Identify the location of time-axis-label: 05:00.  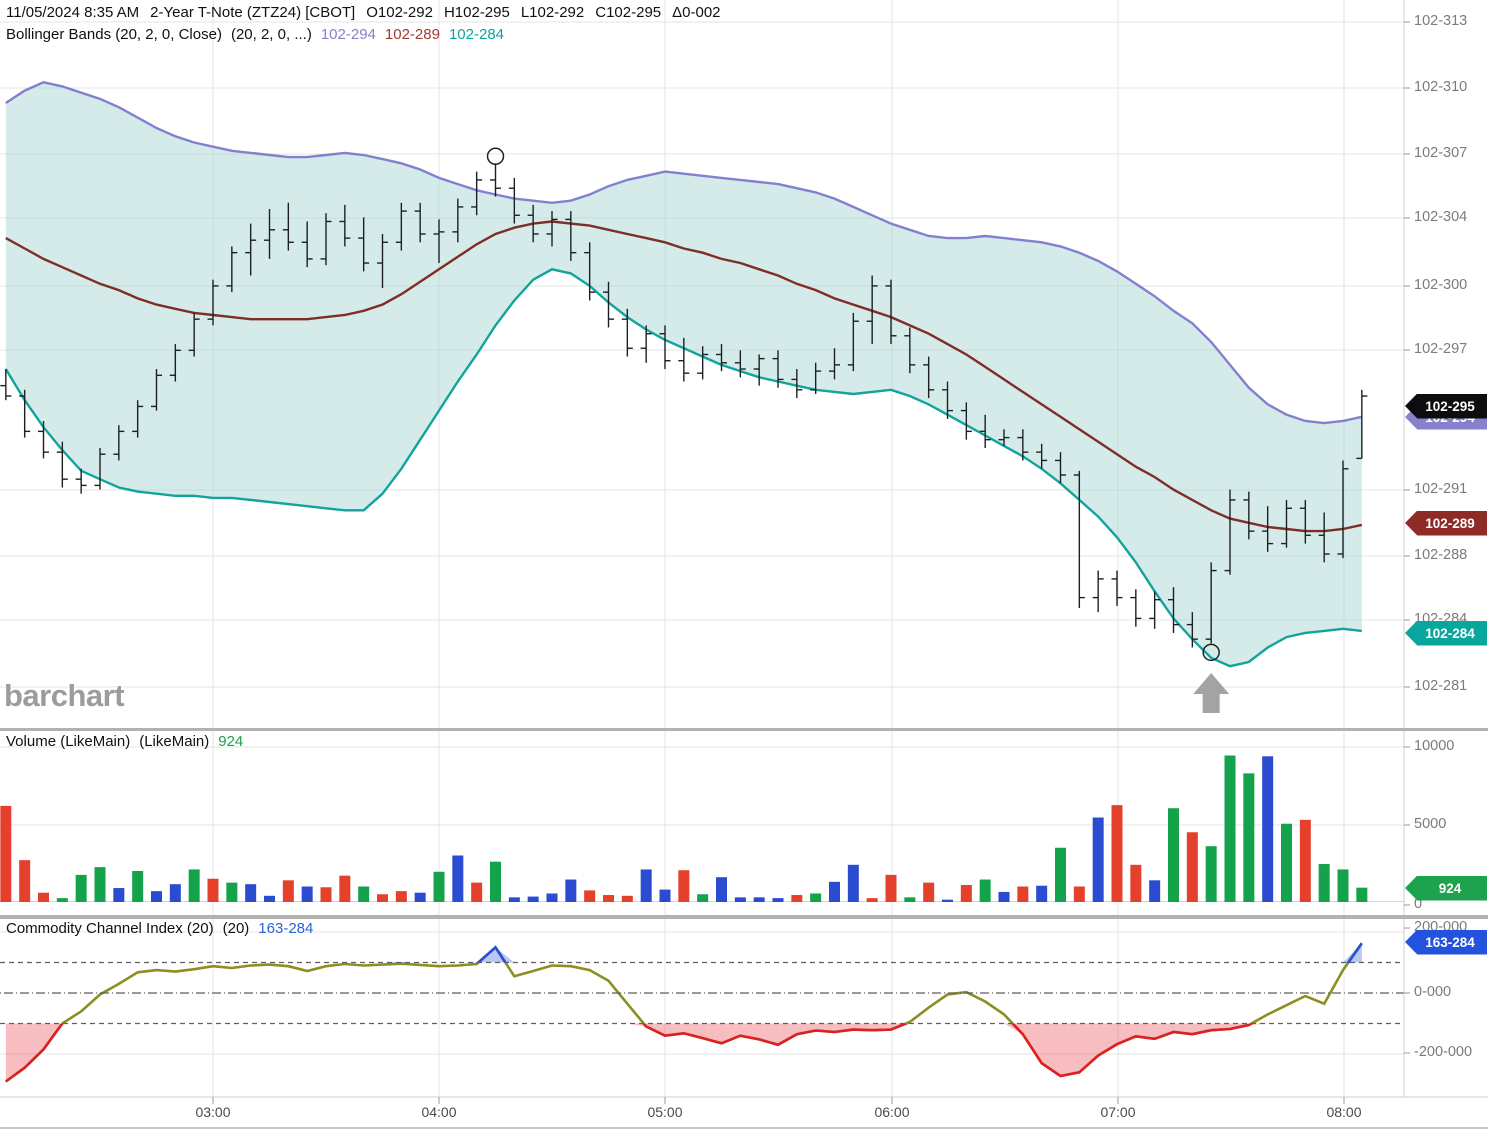
(665, 1112).